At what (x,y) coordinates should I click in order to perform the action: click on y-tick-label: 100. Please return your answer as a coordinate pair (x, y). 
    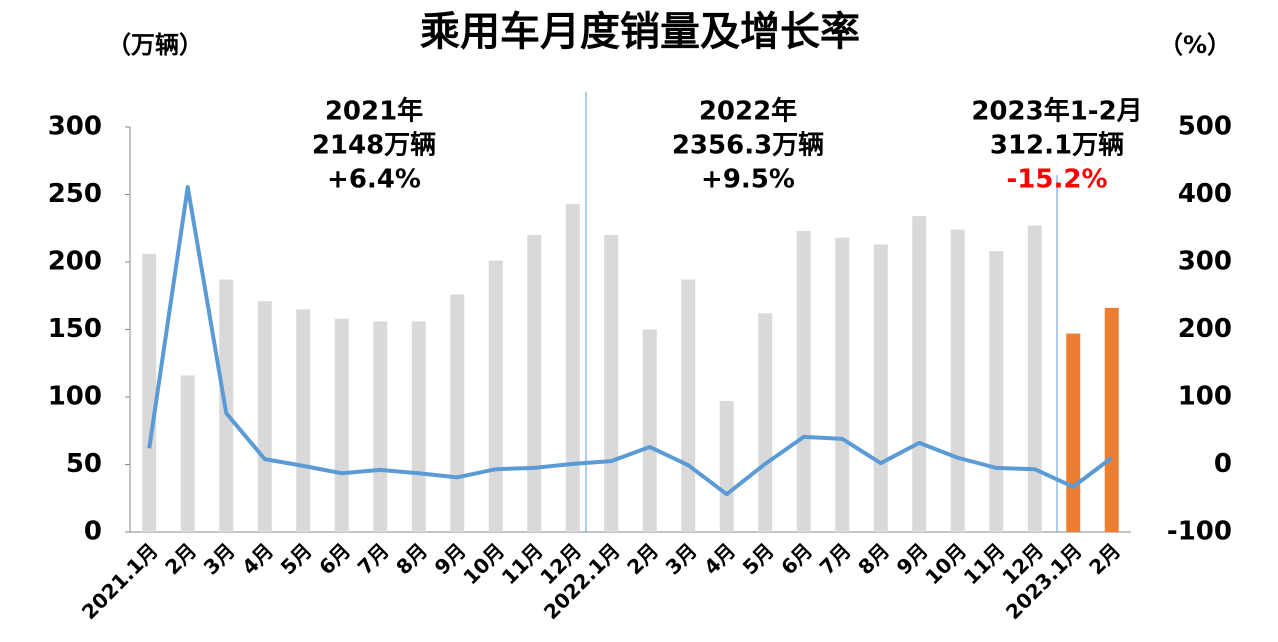
    Looking at the image, I should click on (75, 397).